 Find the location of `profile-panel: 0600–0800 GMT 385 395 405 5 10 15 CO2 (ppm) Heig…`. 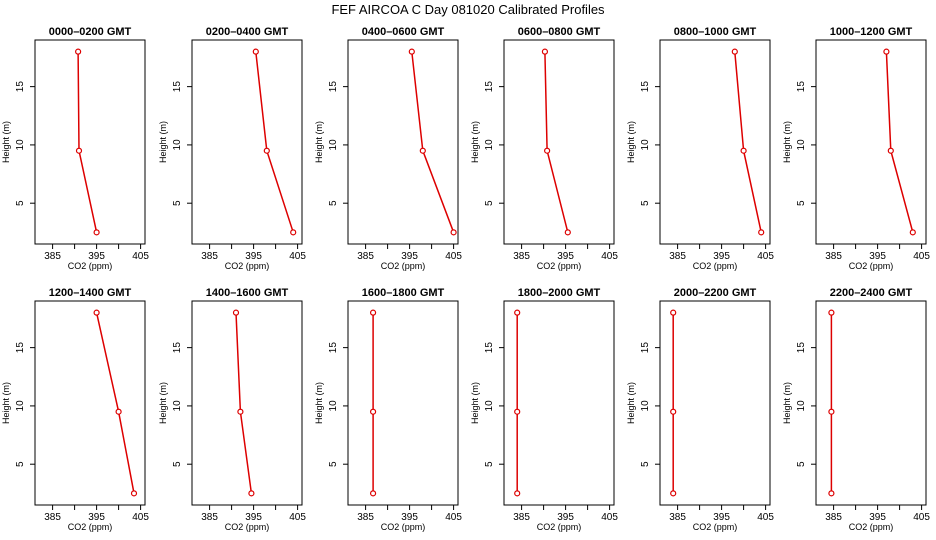

profile-panel: 0600–0800 GMT 385 395 405 5 10 15 CO2 (ppm) Heig… is located at coordinates (544, 148).